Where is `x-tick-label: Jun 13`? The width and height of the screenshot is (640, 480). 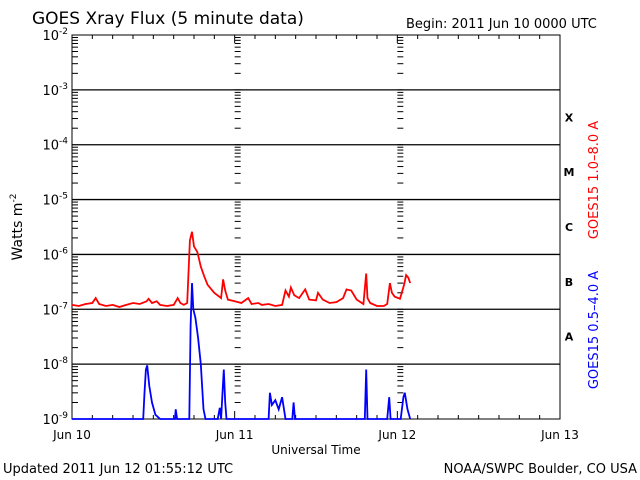
x-tick-label: Jun 13 is located at coordinates (559, 435).